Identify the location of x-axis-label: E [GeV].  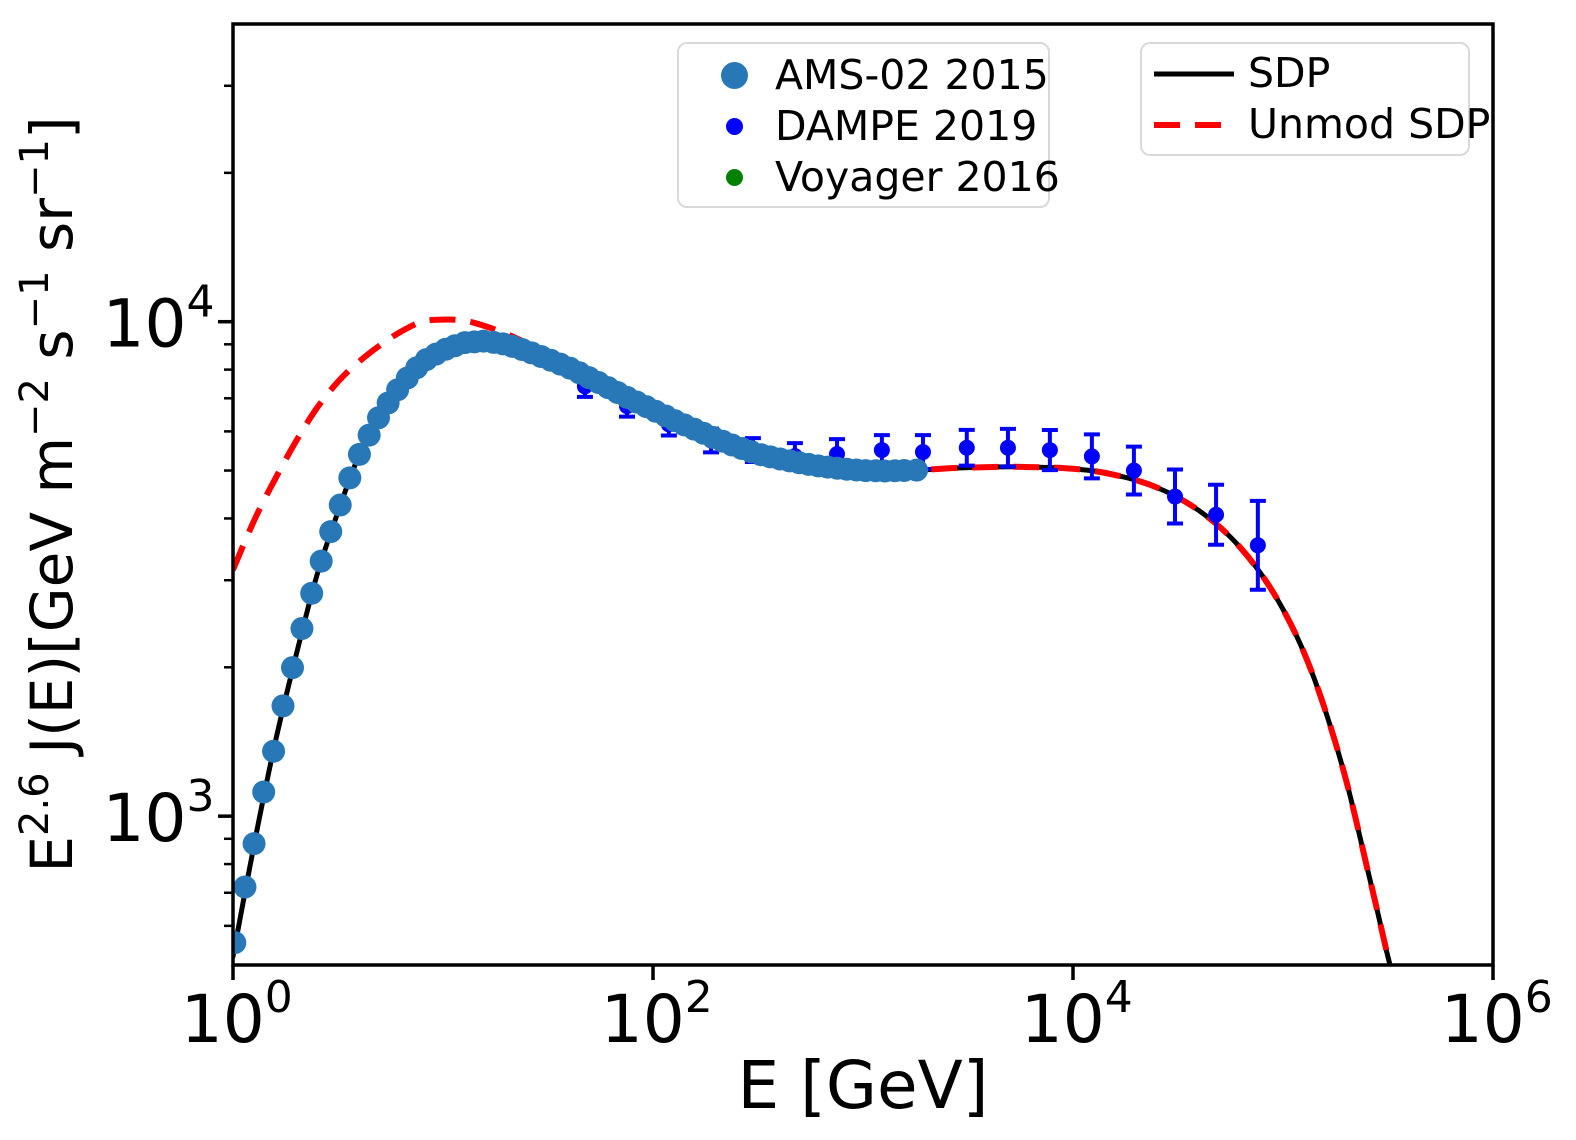
(862, 1085).